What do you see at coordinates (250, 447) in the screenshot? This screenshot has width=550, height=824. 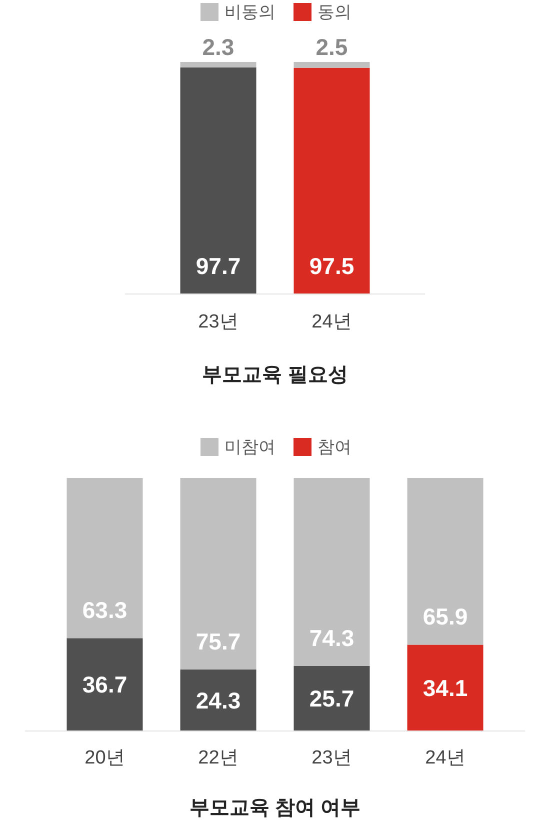 I see `legend-label: 미참여` at bounding box center [250, 447].